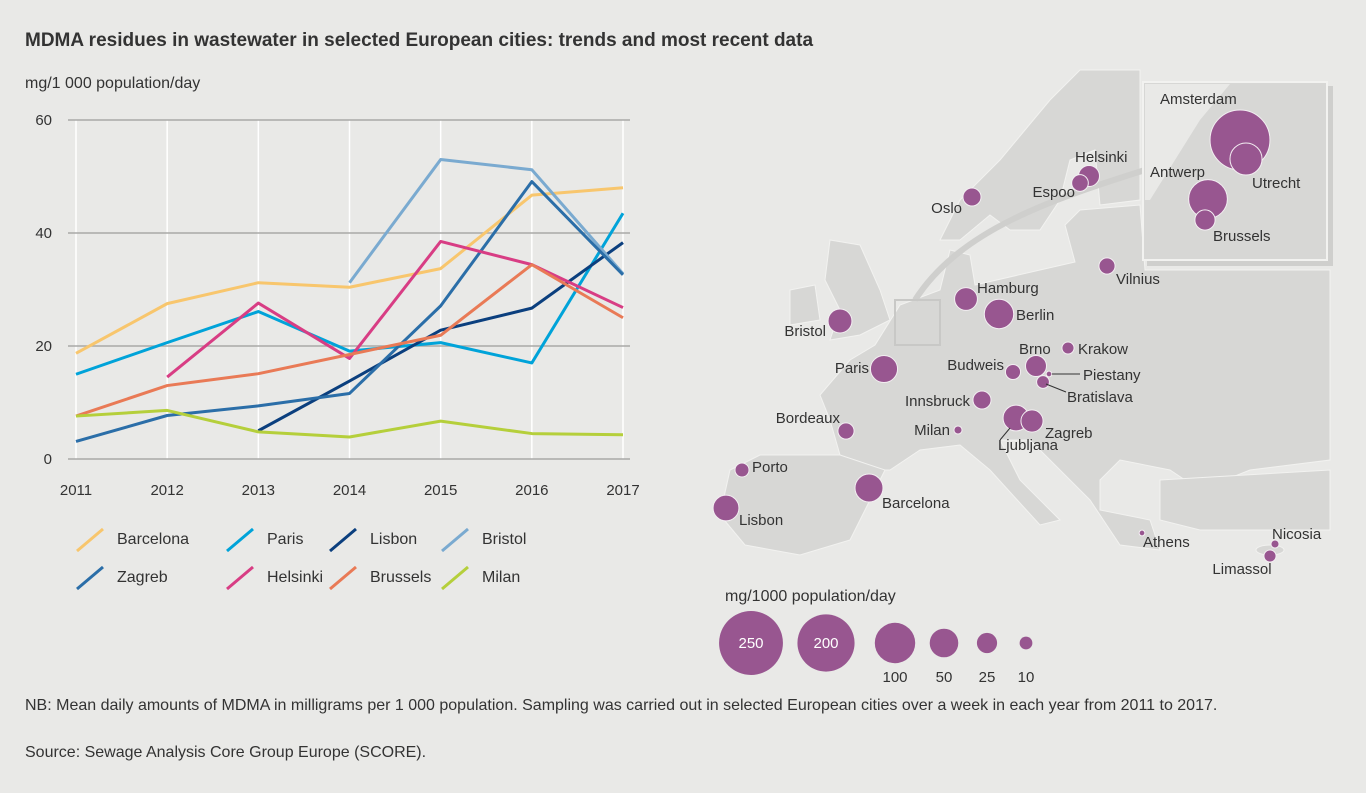  What do you see at coordinates (285, 539) in the screenshot?
I see `legend-label: Paris` at bounding box center [285, 539].